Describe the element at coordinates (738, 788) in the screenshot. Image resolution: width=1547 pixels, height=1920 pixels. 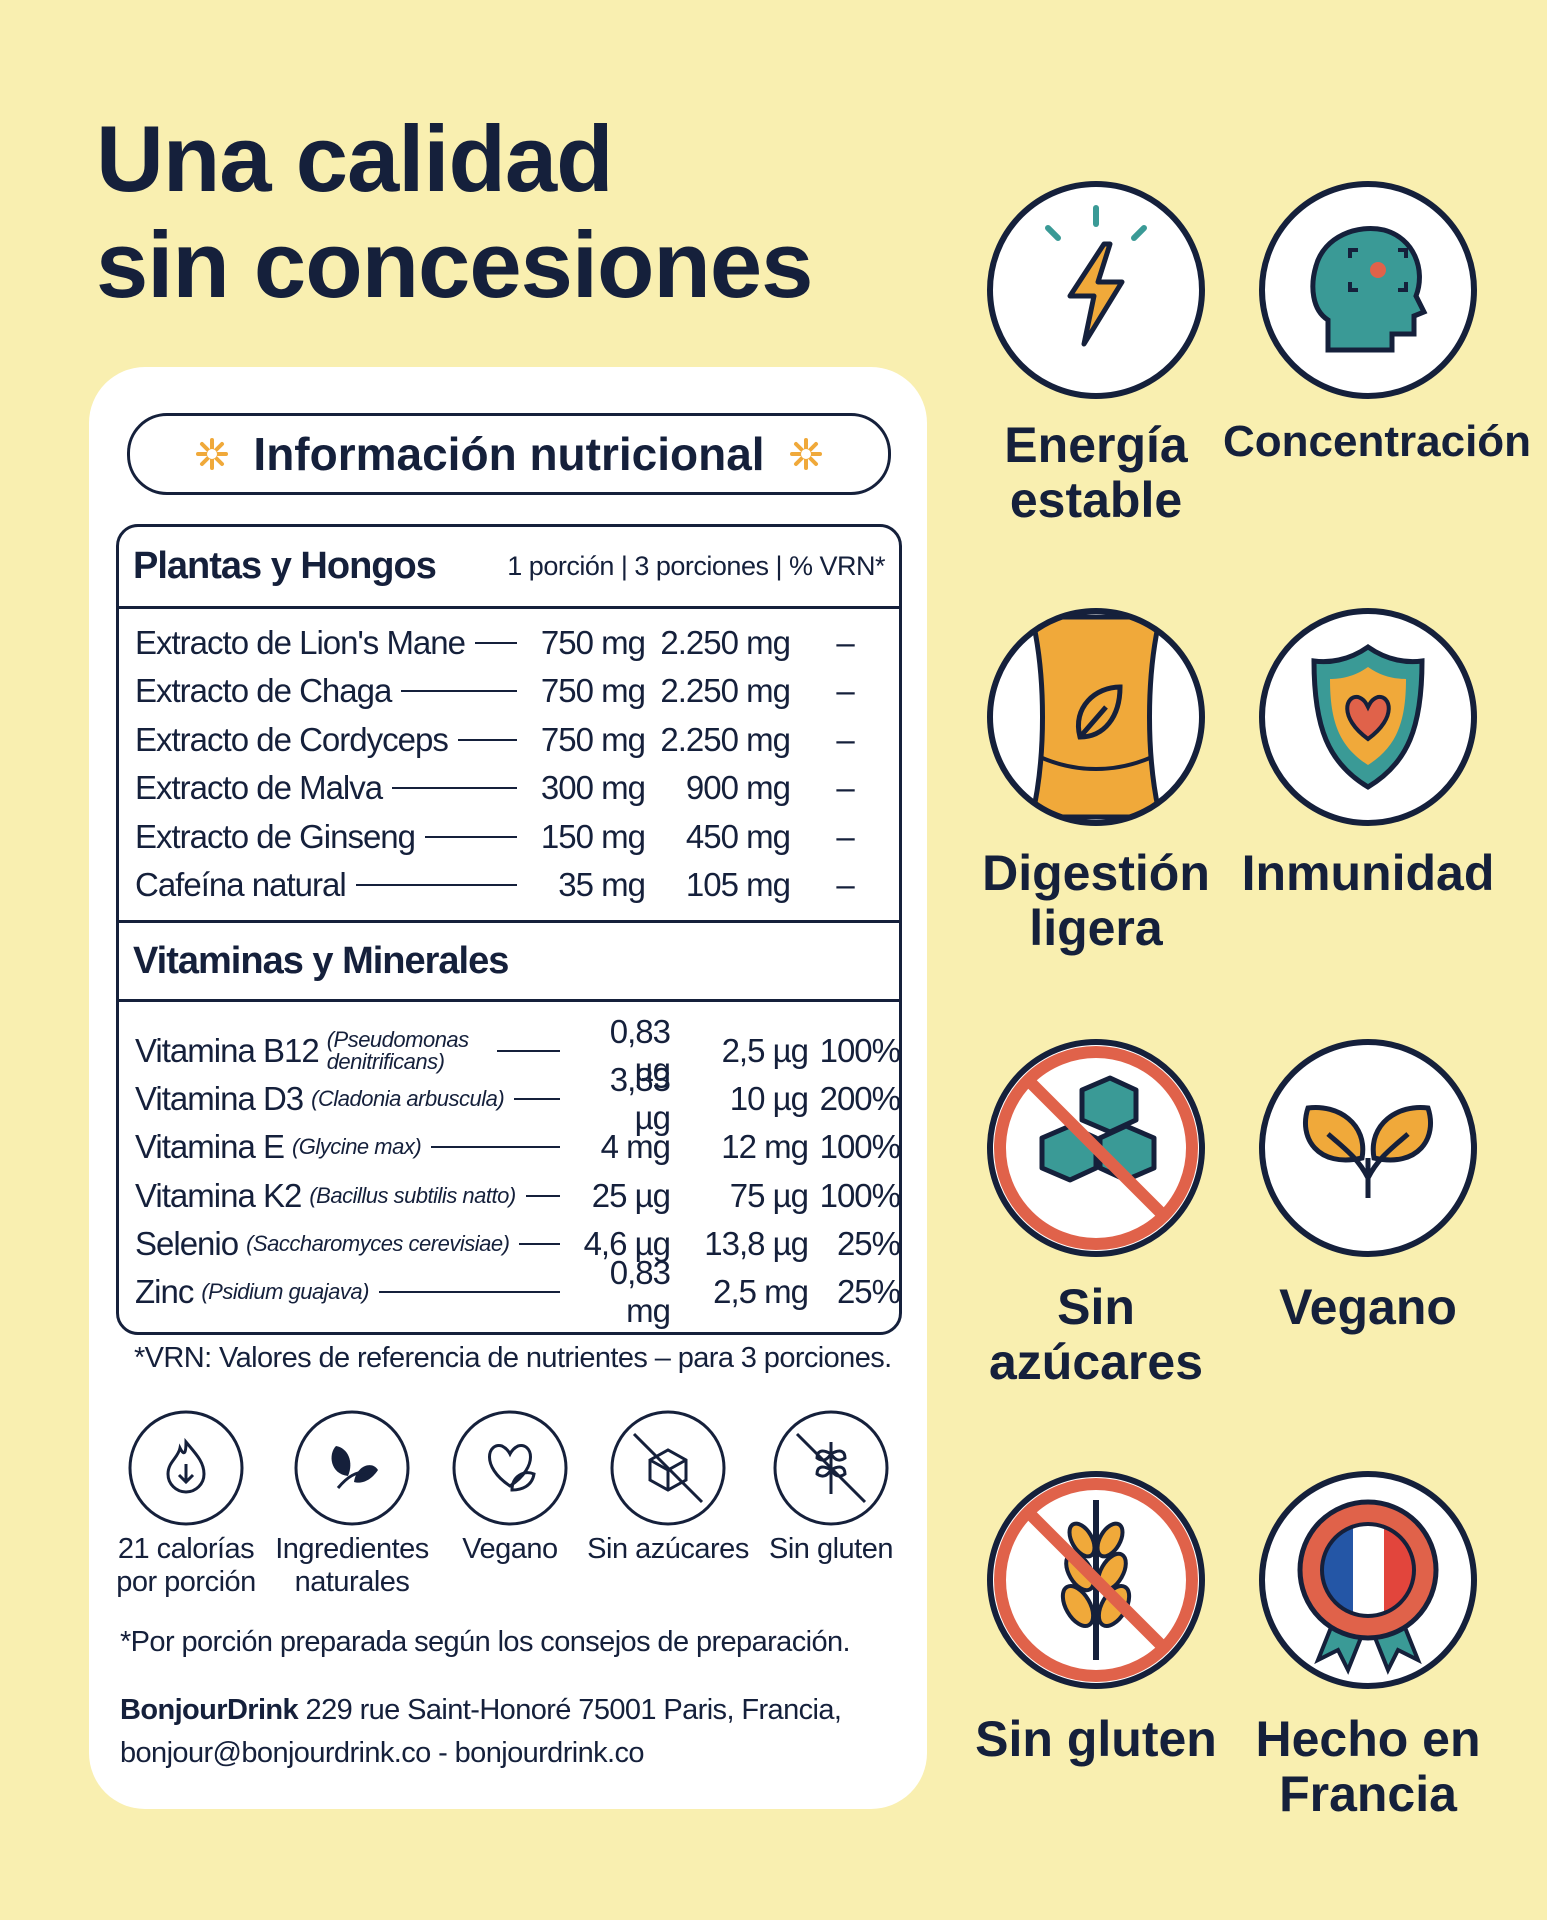
I see `per-3-portions: 900 mg` at that location.